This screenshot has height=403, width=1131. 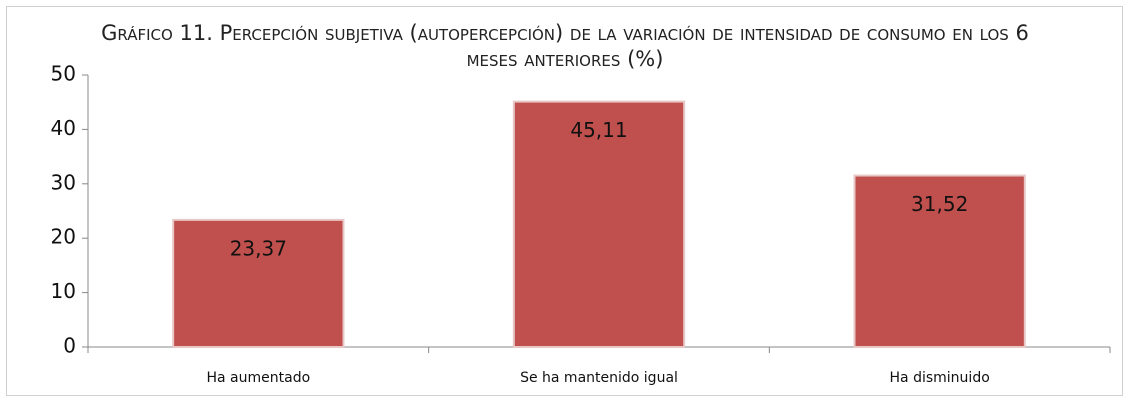 I want to click on value-label: 31,52, so click(x=939, y=204).